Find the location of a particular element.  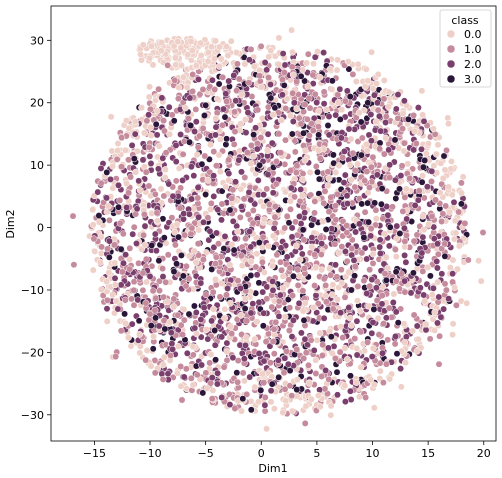

y-tick-label: −20 is located at coordinates (32, 352).